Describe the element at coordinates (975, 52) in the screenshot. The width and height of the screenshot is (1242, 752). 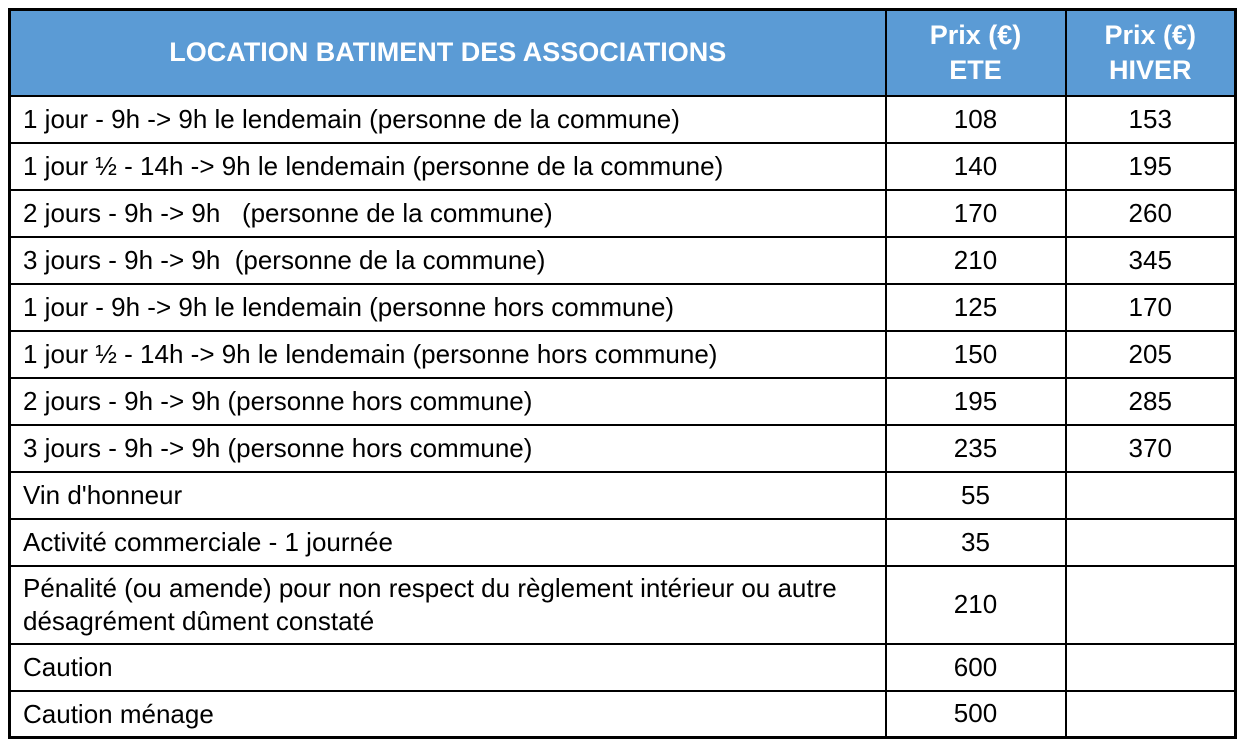
I see `col-header-ete: Prix (€) ETE` at that location.